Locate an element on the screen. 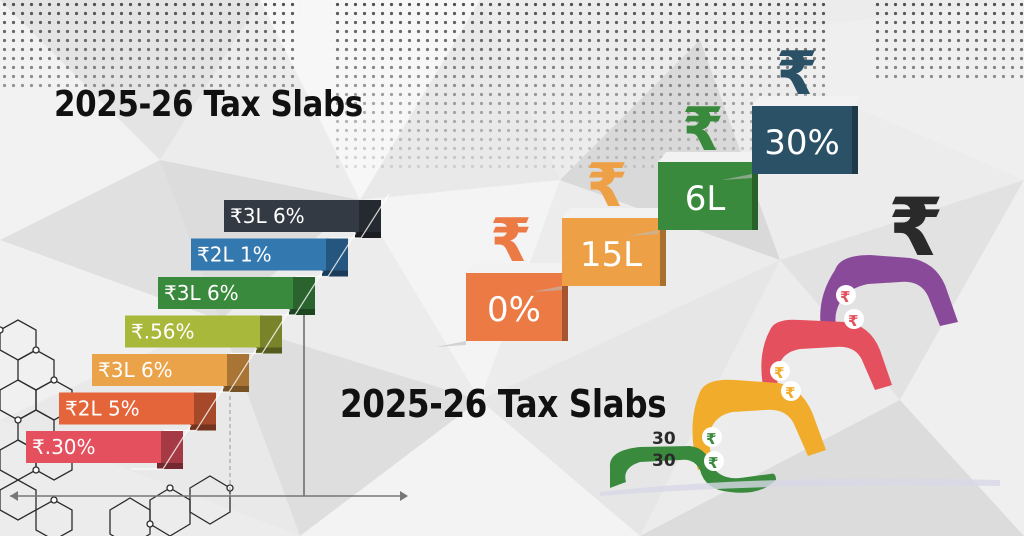 This screenshot has height=536, width=1024. large-rupee-symbol: ₹ is located at coordinates (916, 227).